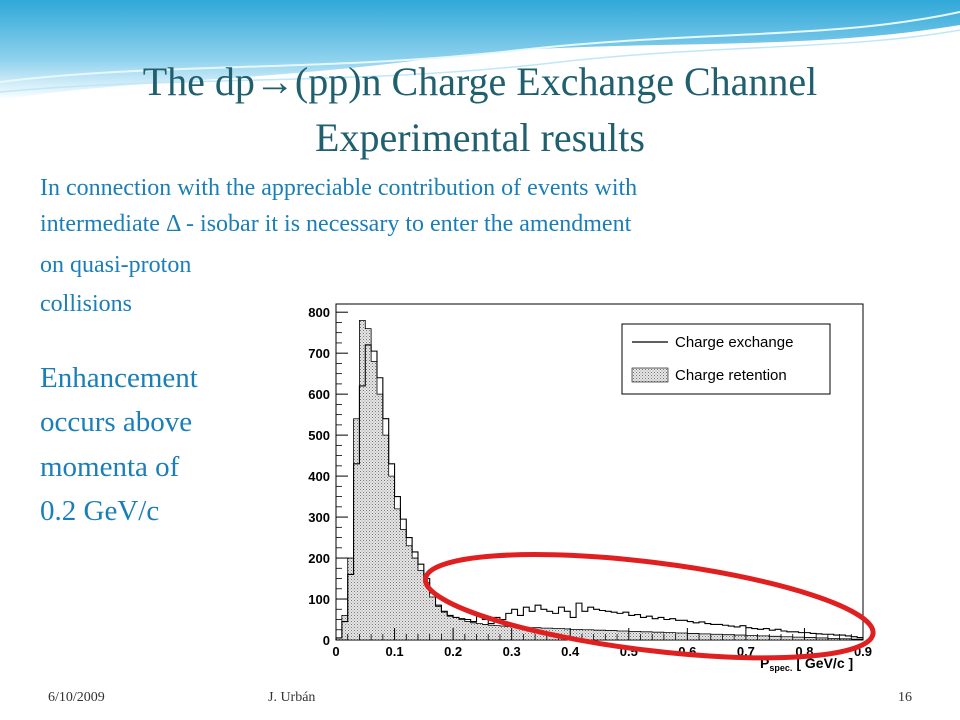 This screenshot has width=960, height=720. I want to click on legend: Charge exchange Charge retention, so click(726, 359).